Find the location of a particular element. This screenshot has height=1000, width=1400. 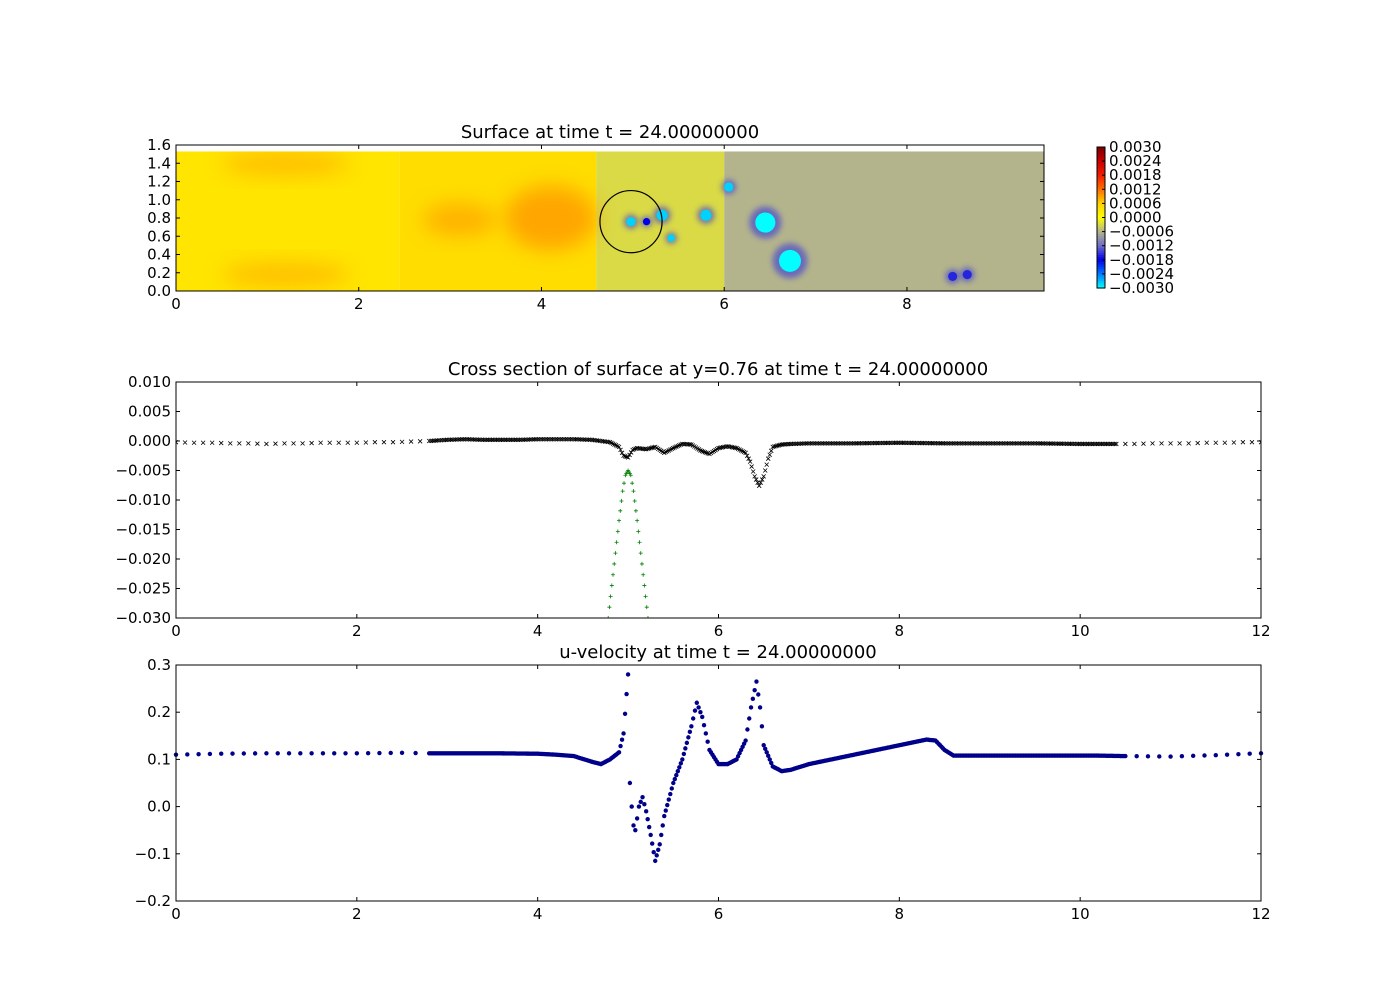

colorbar-tick-label: 0.0012 is located at coordinates (1135, 189).